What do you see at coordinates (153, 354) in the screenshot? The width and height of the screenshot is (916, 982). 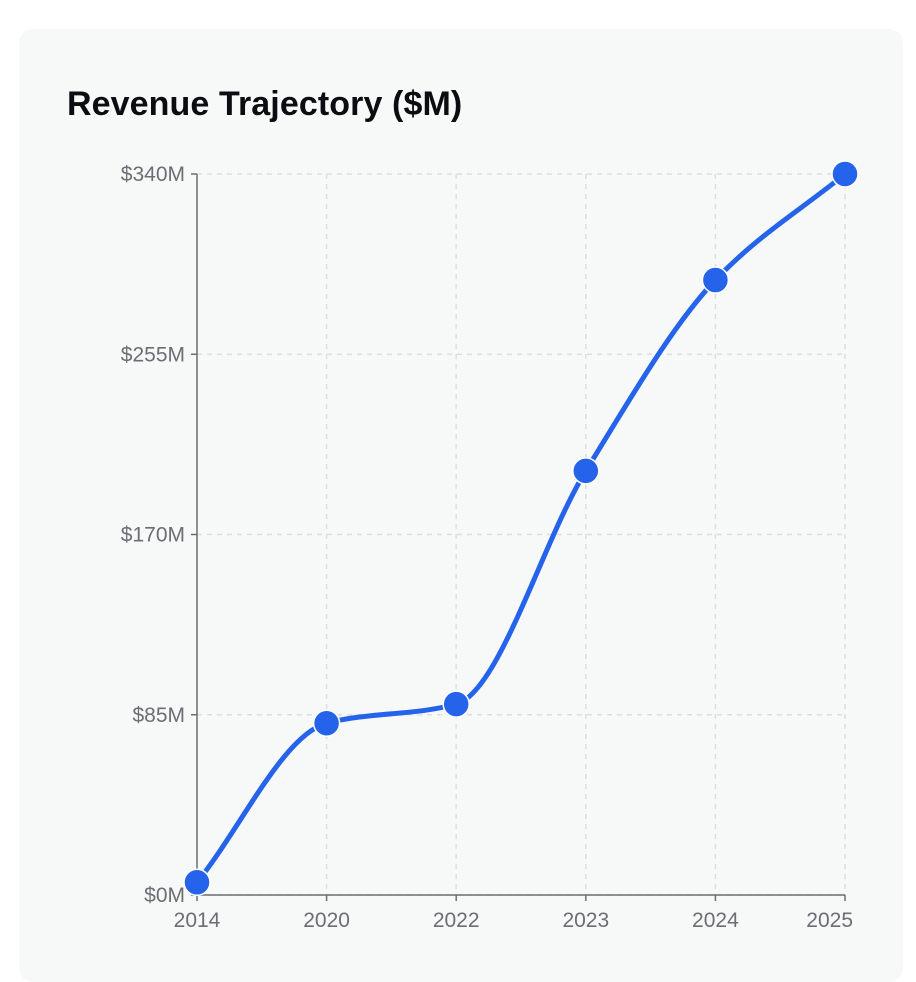 I see `y-tick-label: $255M` at bounding box center [153, 354].